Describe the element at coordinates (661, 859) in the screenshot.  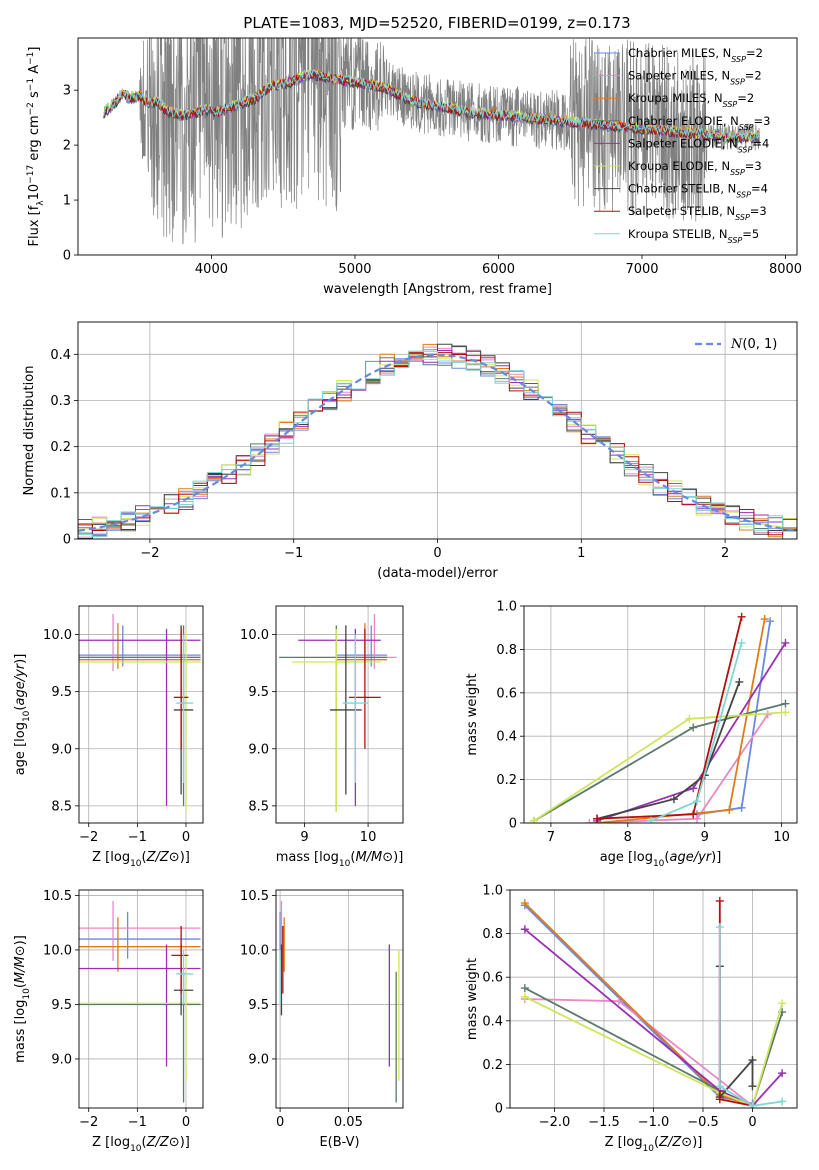
I see `weight-vs-age-xlabel: age [log10(age/yr)]` at that location.